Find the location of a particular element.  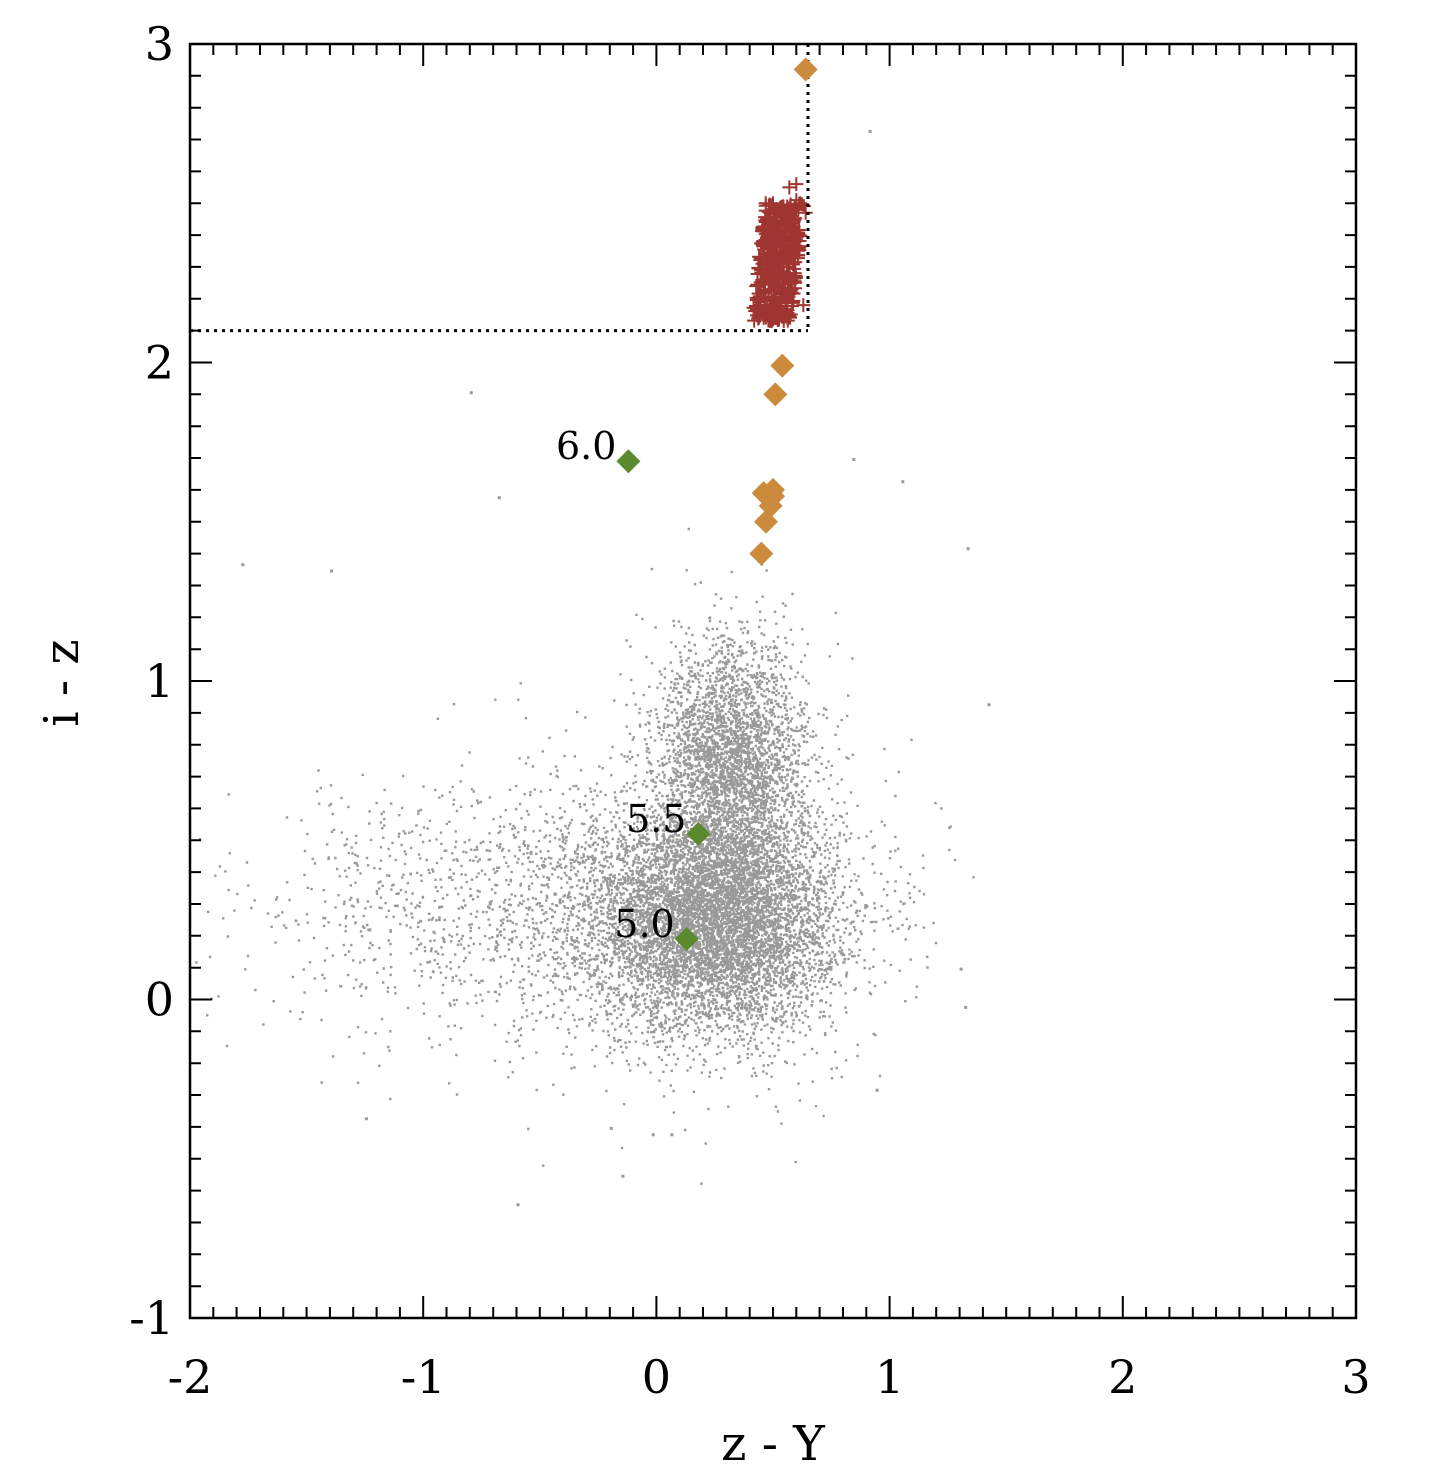

x-tick-label-5: 3 is located at coordinates (1355, 1377).